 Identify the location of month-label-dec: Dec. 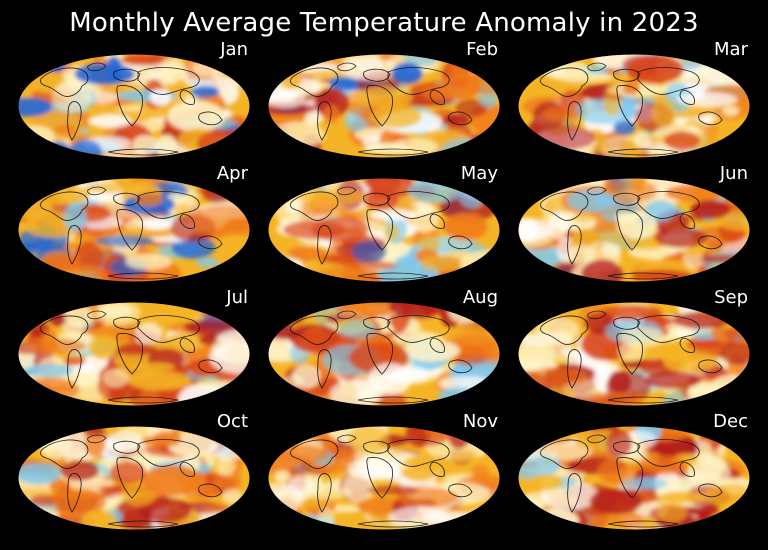
(730, 421).